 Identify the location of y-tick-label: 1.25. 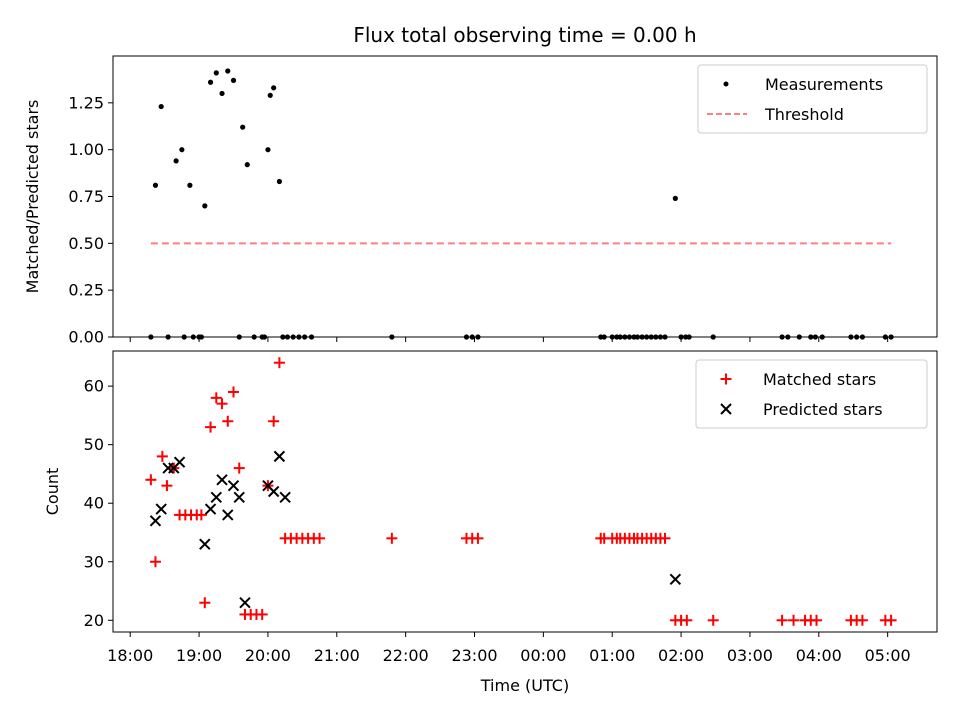
(86, 102).